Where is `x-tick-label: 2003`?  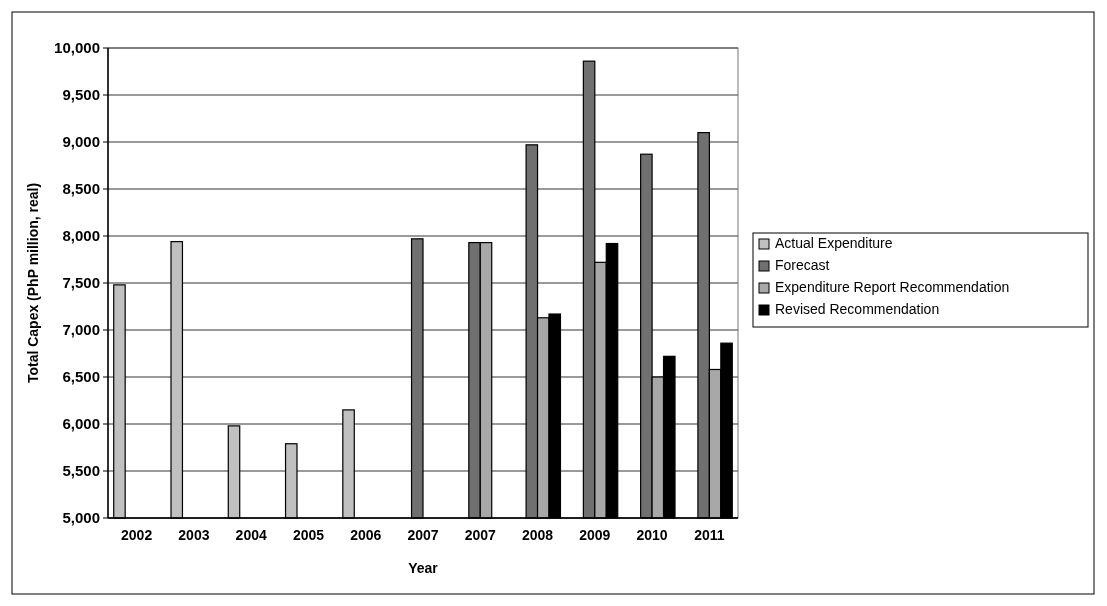
x-tick-label: 2003 is located at coordinates (194, 535).